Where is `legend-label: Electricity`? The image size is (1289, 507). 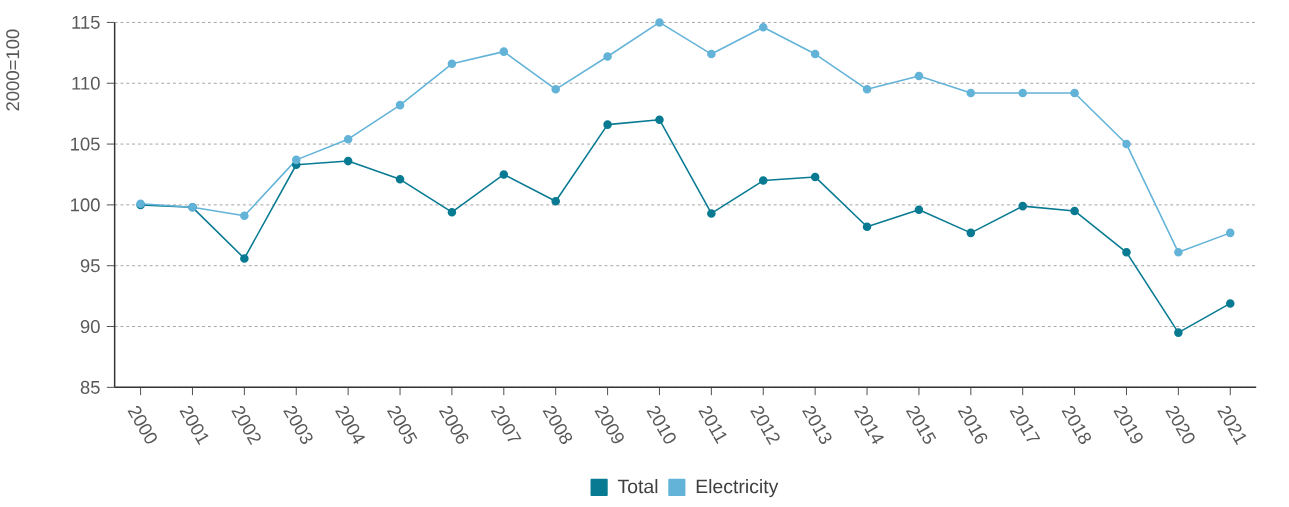 legend-label: Electricity is located at coordinates (737, 487).